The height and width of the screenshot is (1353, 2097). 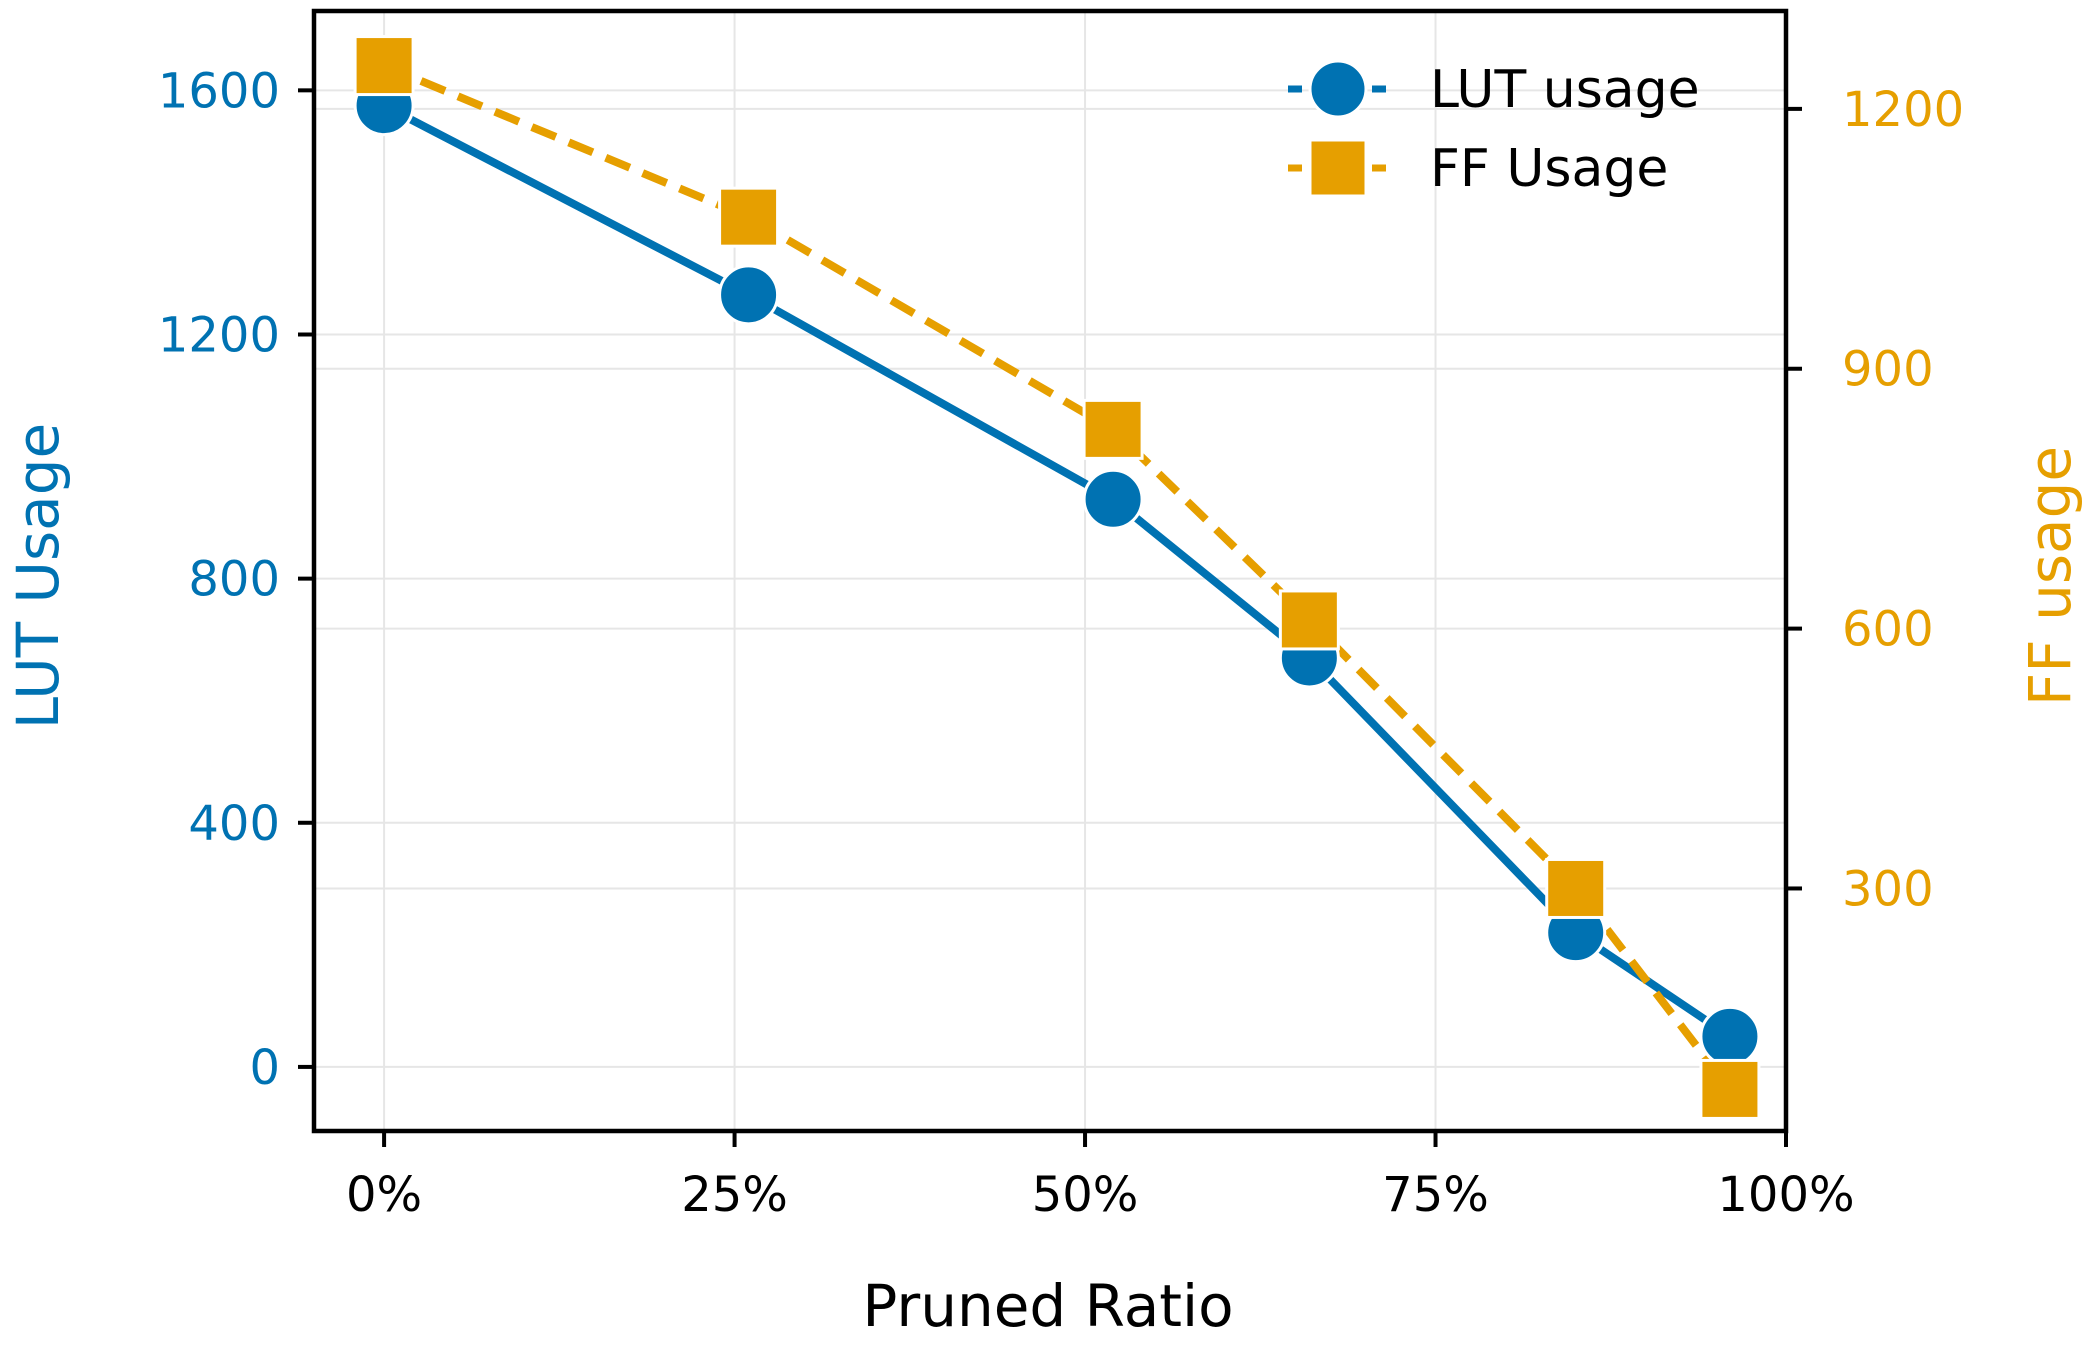 What do you see at coordinates (1888, 630) in the screenshot?
I see `right-y-tick-label: 600` at bounding box center [1888, 630].